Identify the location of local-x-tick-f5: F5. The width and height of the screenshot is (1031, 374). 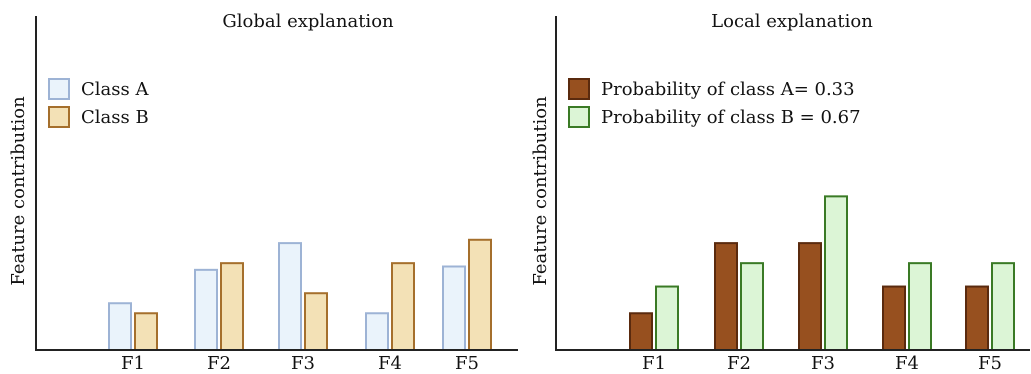
(990, 363).